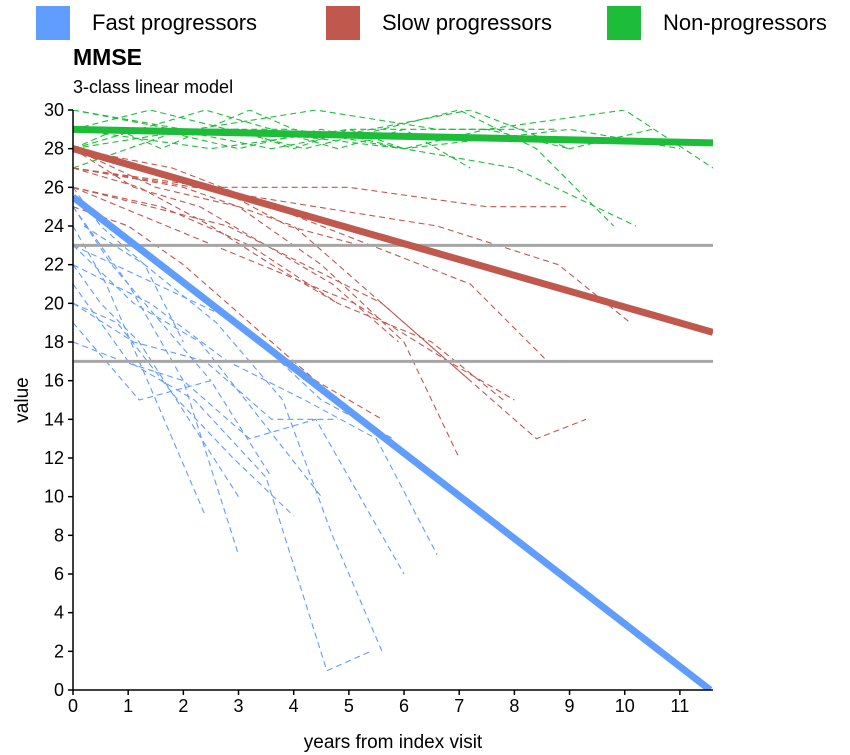 This screenshot has width=850, height=755. Describe the element at coordinates (393, 742) in the screenshot. I see `x-axis-title: years from index visit` at that location.